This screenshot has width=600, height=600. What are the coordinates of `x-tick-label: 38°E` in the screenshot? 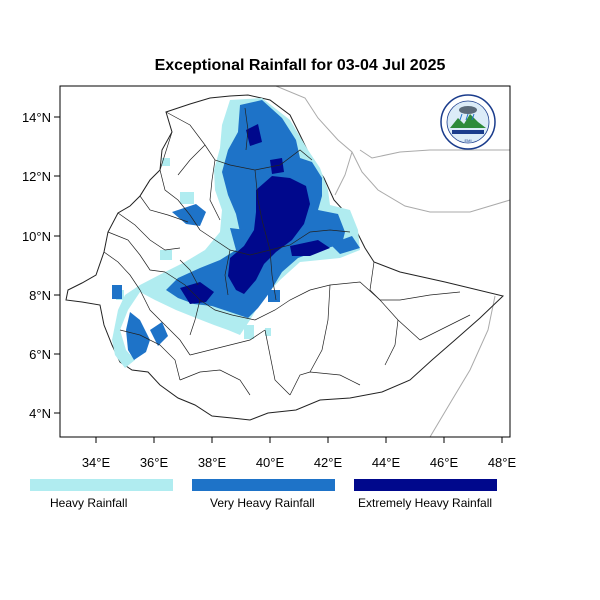 It's located at (212, 462).